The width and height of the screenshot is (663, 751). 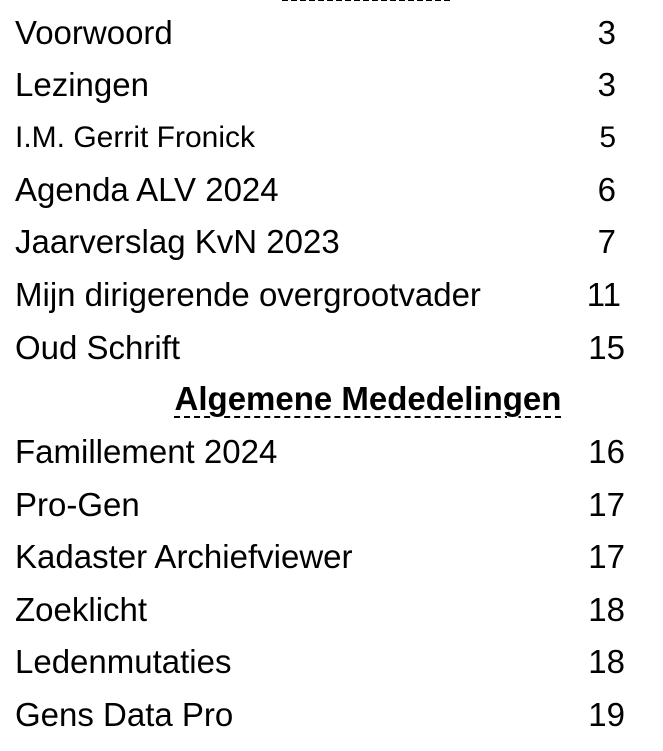 What do you see at coordinates (135, 137) in the screenshot?
I see `toc-entry-title: I.M. Gerrit Fronick` at bounding box center [135, 137].